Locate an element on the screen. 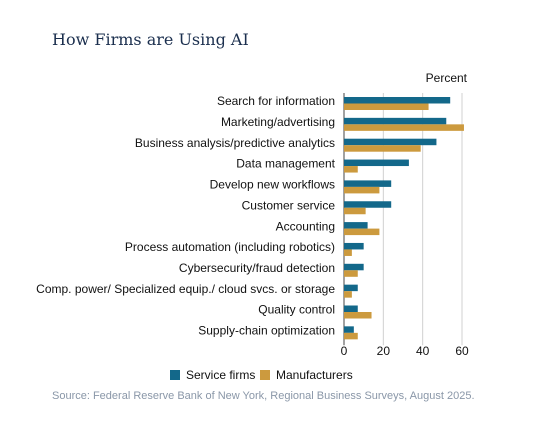 The height and width of the screenshot is (436, 533). category-label: Business analysis/predictive analytics is located at coordinates (235, 143).